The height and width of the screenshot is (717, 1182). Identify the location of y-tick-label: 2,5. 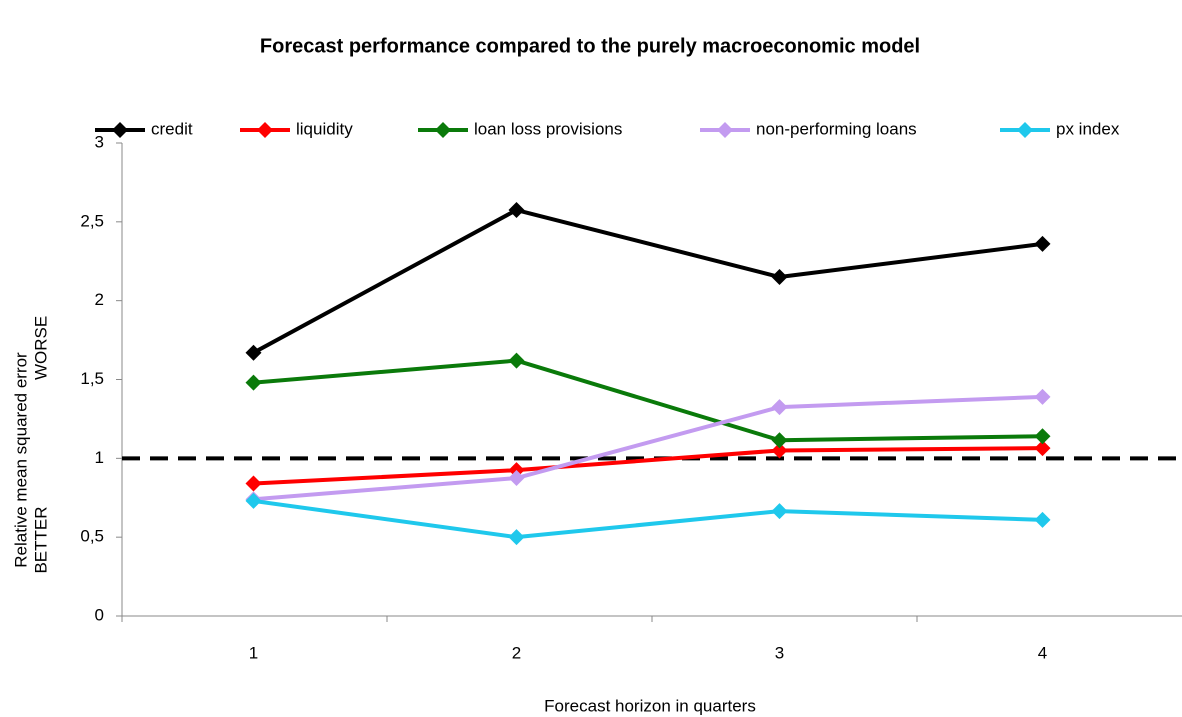
(92, 220).